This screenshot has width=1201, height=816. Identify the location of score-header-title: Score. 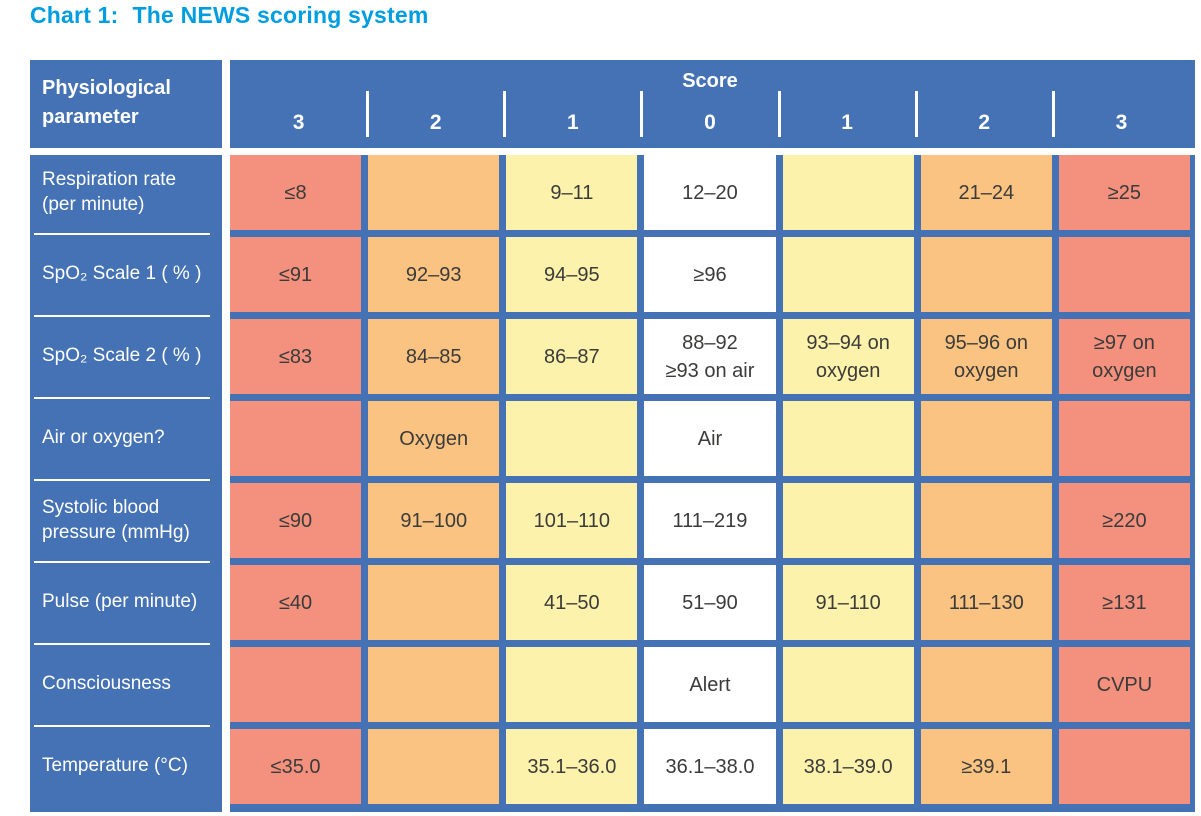
(710, 81).